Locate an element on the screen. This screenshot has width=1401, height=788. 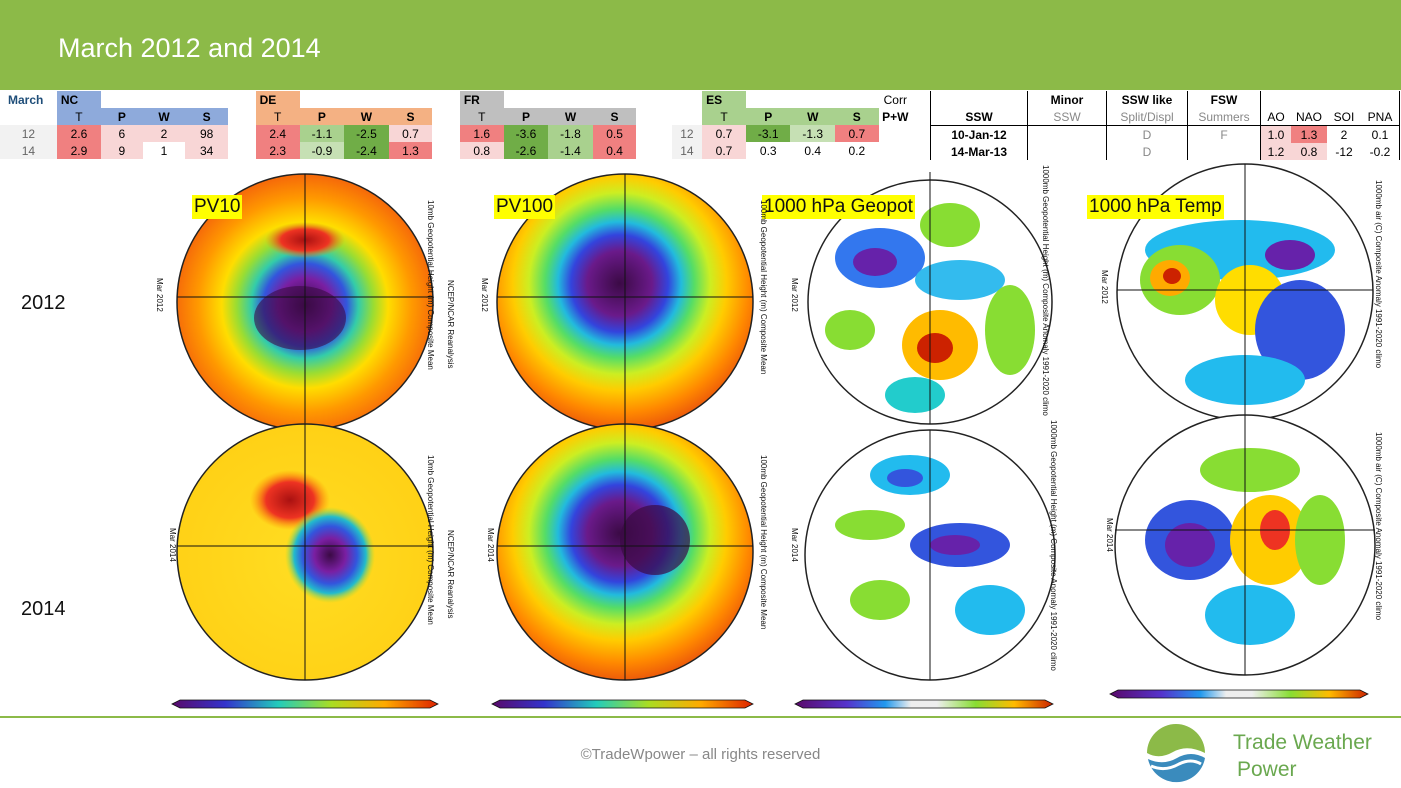
col-header-nc-s: S is located at coordinates (207, 116).